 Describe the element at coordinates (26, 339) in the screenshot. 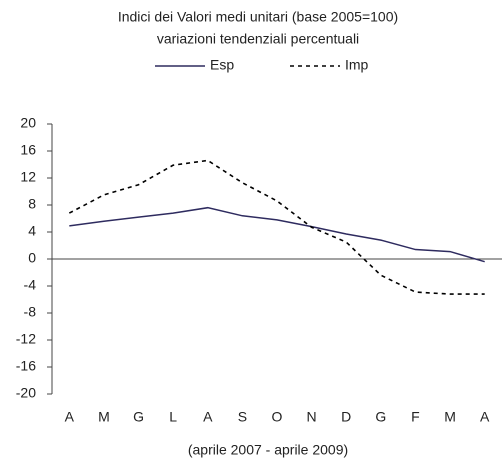

I see `y-tick-label: -12` at that location.